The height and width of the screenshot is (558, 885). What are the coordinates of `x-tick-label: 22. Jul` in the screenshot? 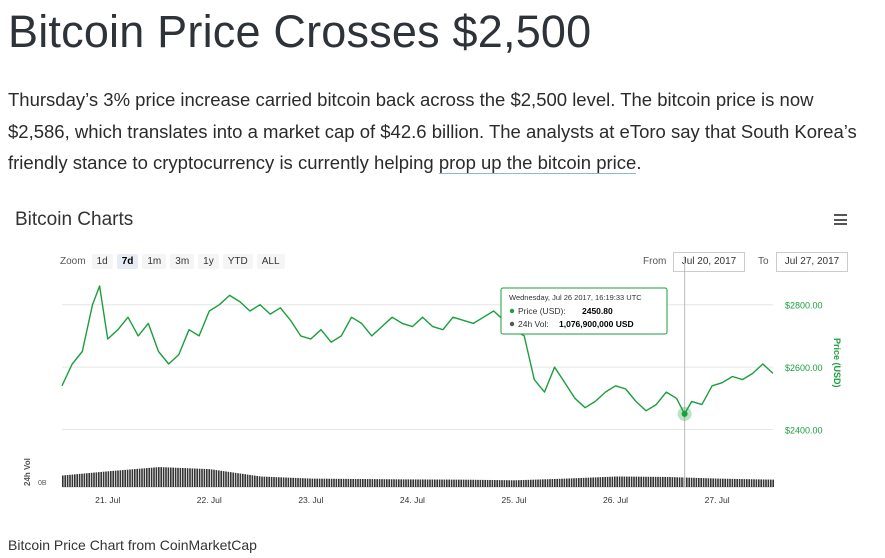 It's located at (209, 500).